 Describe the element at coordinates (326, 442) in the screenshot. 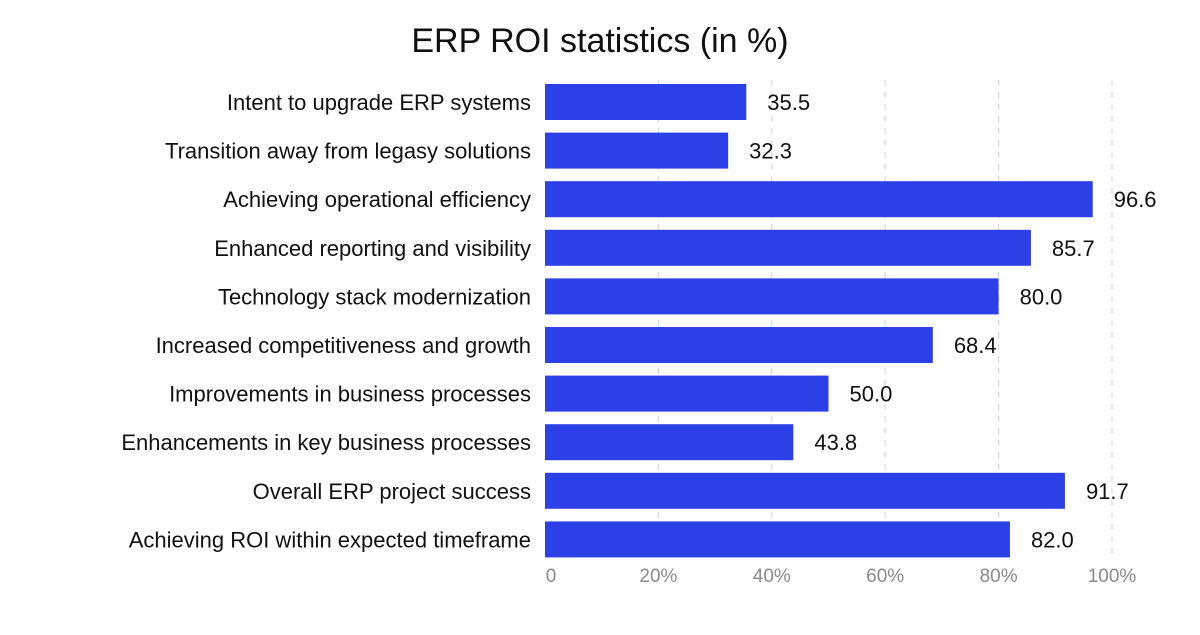

I see `category-label: Enhancements in key business processes` at that location.